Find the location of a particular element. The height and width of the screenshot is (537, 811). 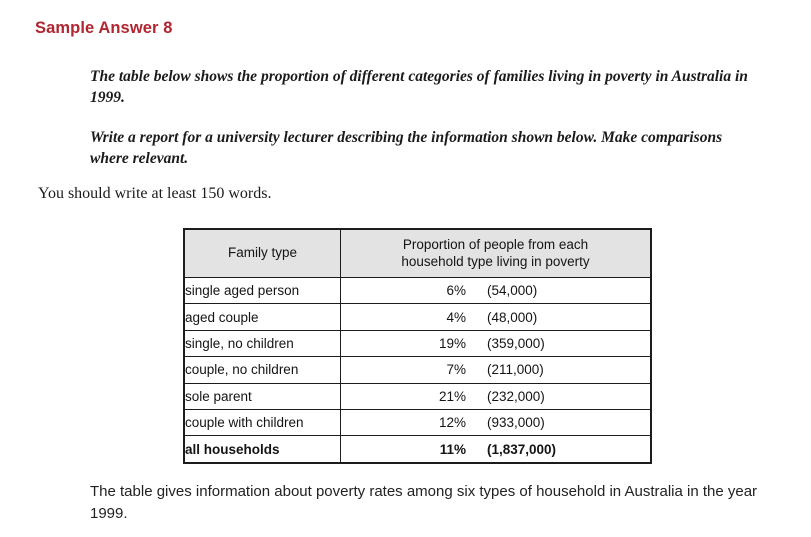

column-header-family-type: Family type is located at coordinates (262, 253).